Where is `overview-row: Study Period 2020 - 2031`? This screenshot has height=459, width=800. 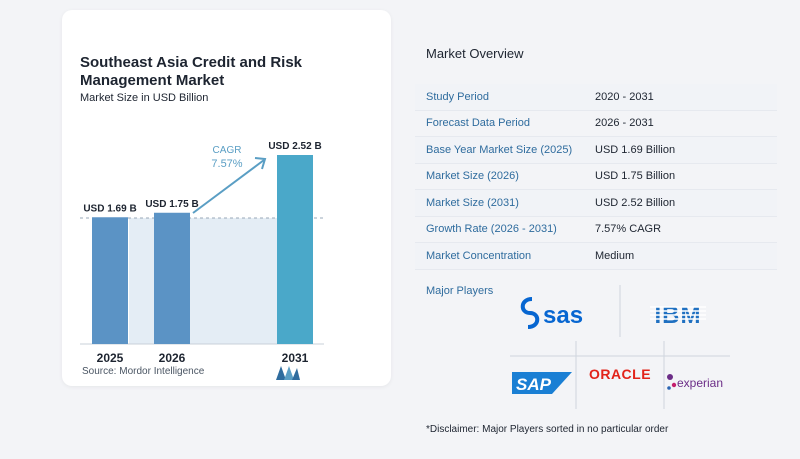
overview-row: Study Period 2020 - 2031 is located at coordinates (596, 97).